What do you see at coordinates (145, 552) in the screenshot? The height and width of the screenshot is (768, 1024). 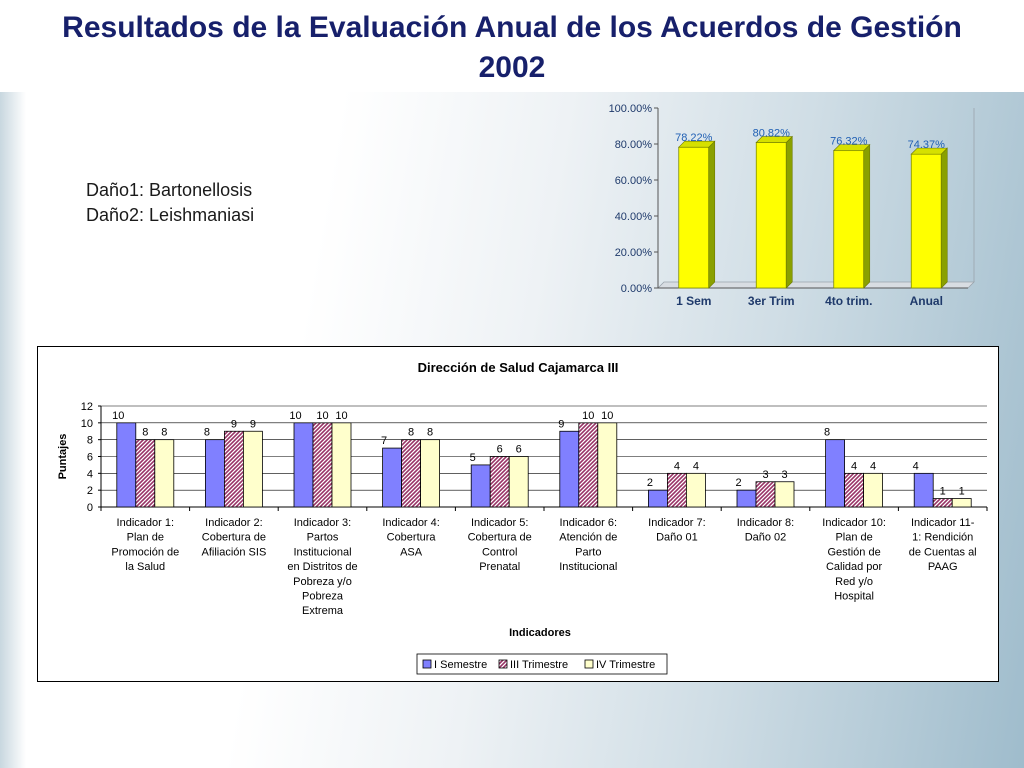 I see `main-chart-x-tick-label: Promoción de` at bounding box center [145, 552].